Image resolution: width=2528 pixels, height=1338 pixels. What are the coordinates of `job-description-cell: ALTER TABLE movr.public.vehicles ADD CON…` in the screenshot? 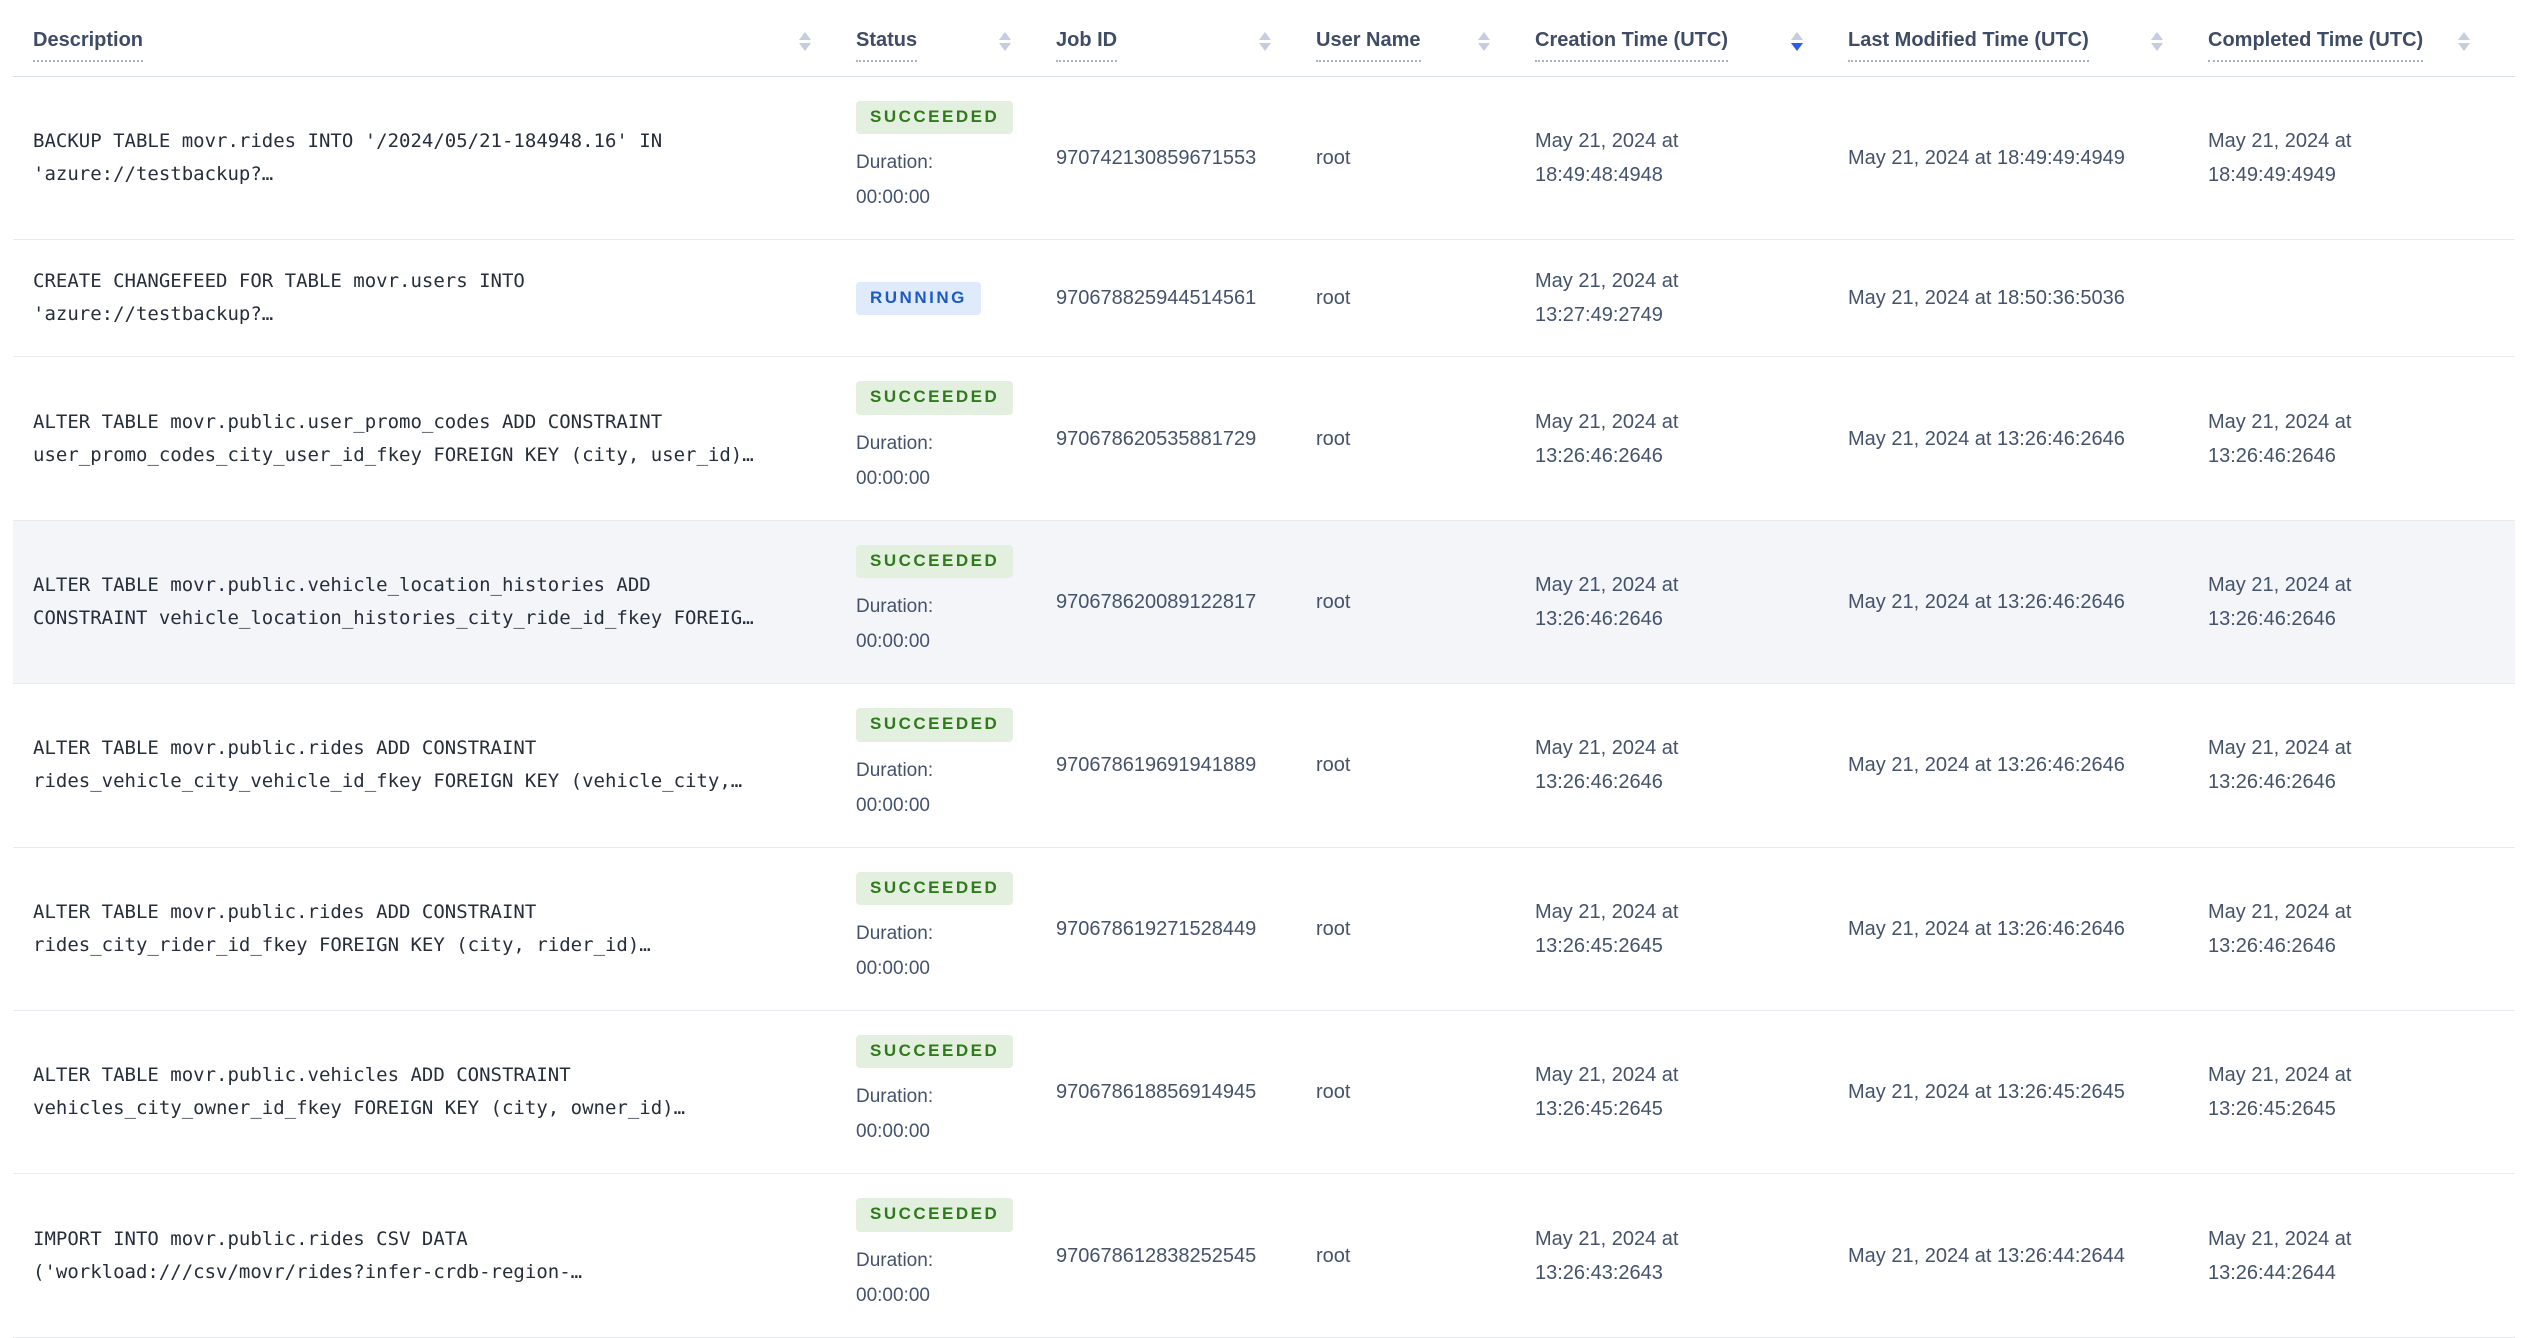 It's located at (434, 1092).